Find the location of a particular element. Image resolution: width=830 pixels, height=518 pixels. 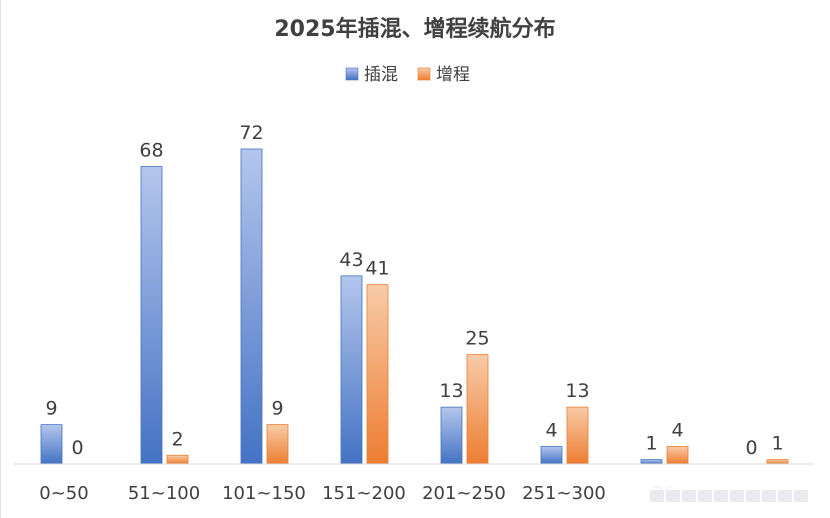

legend-label-phev: 插混 is located at coordinates (381, 75).